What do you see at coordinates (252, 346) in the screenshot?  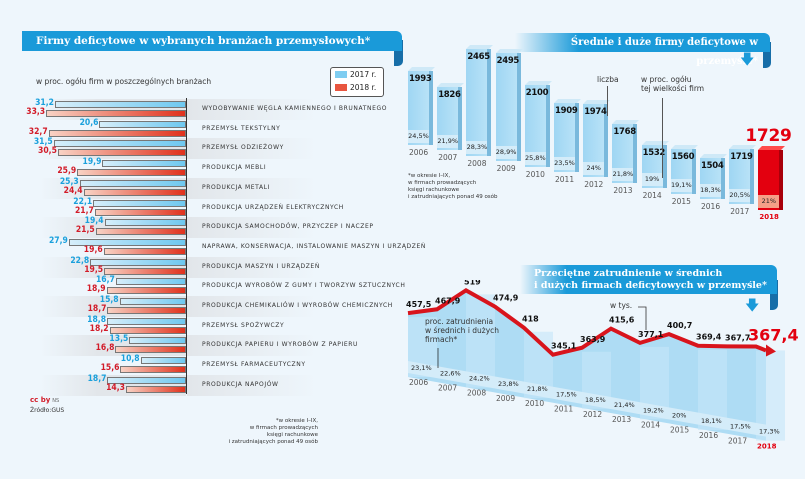 I see `category-background` at bounding box center [252, 346].